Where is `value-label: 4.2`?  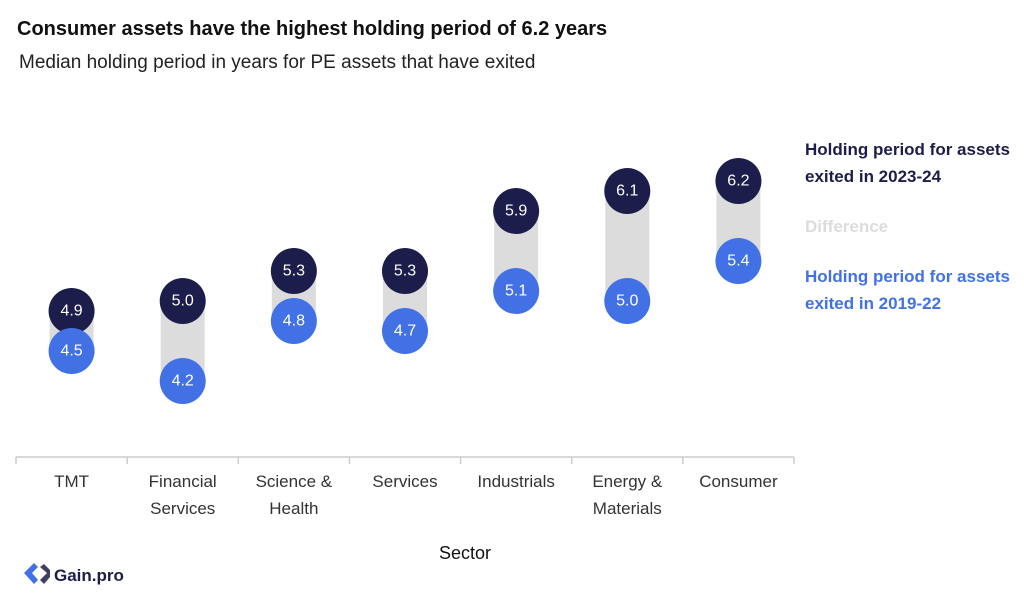 value-label: 4.2 is located at coordinates (183, 381).